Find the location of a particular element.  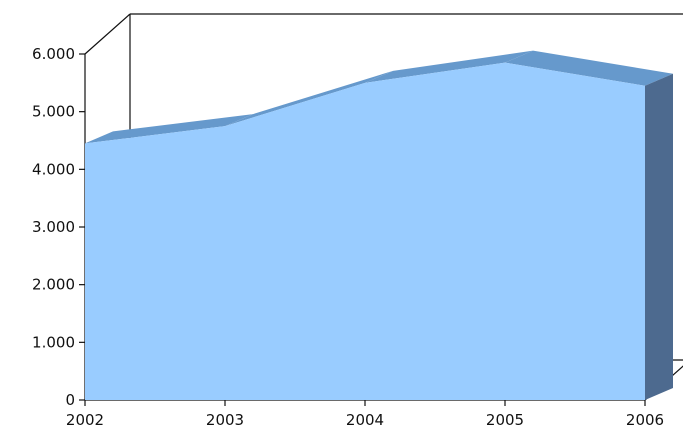

y-tick-label: 6.000 is located at coordinates (53, 54).